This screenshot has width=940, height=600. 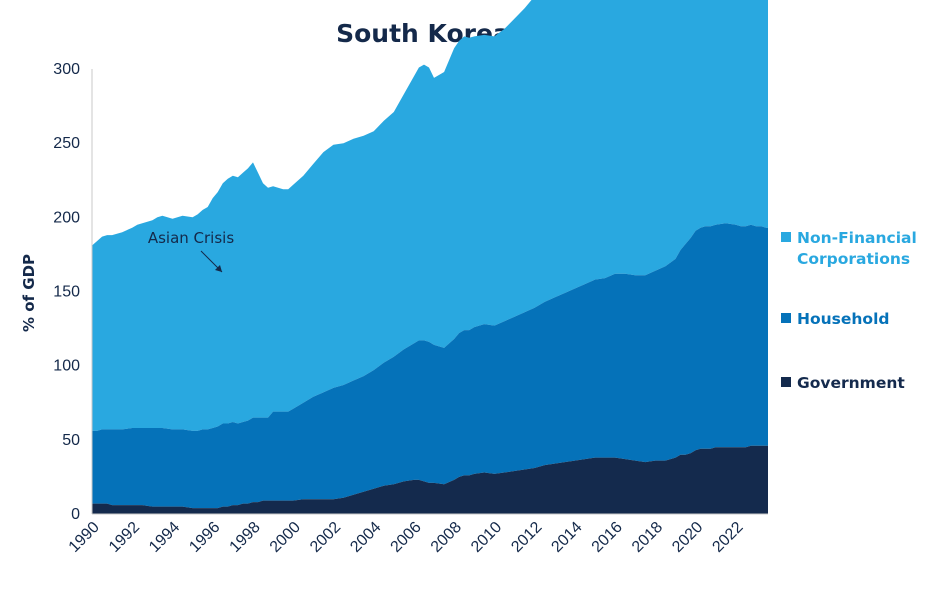 What do you see at coordinates (607, 537) in the screenshot?
I see `x-tick-label: 2016` at bounding box center [607, 537].